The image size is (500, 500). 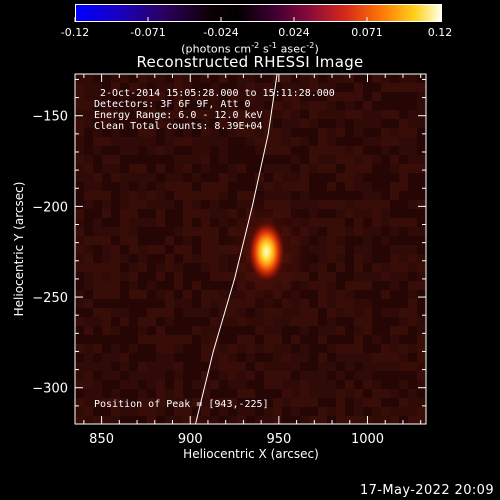 What do you see at coordinates (50, 298) in the screenshot?
I see `y-tick-label: −250` at bounding box center [50, 298].